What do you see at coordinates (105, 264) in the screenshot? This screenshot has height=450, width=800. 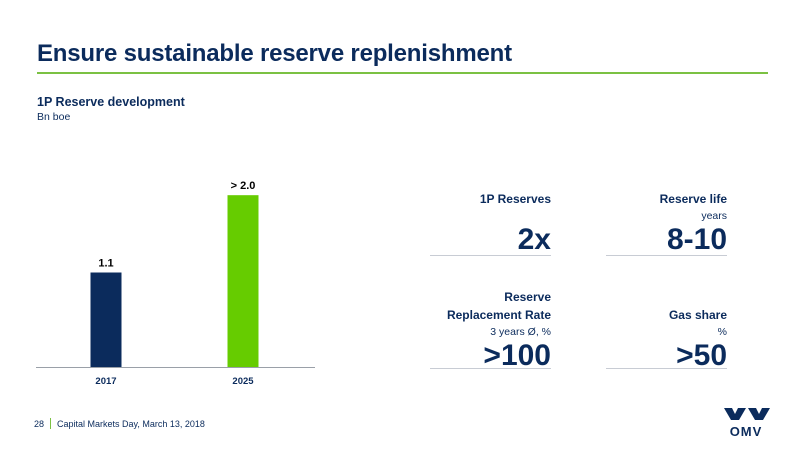 I see `data-label: 1.1` at bounding box center [105, 264].